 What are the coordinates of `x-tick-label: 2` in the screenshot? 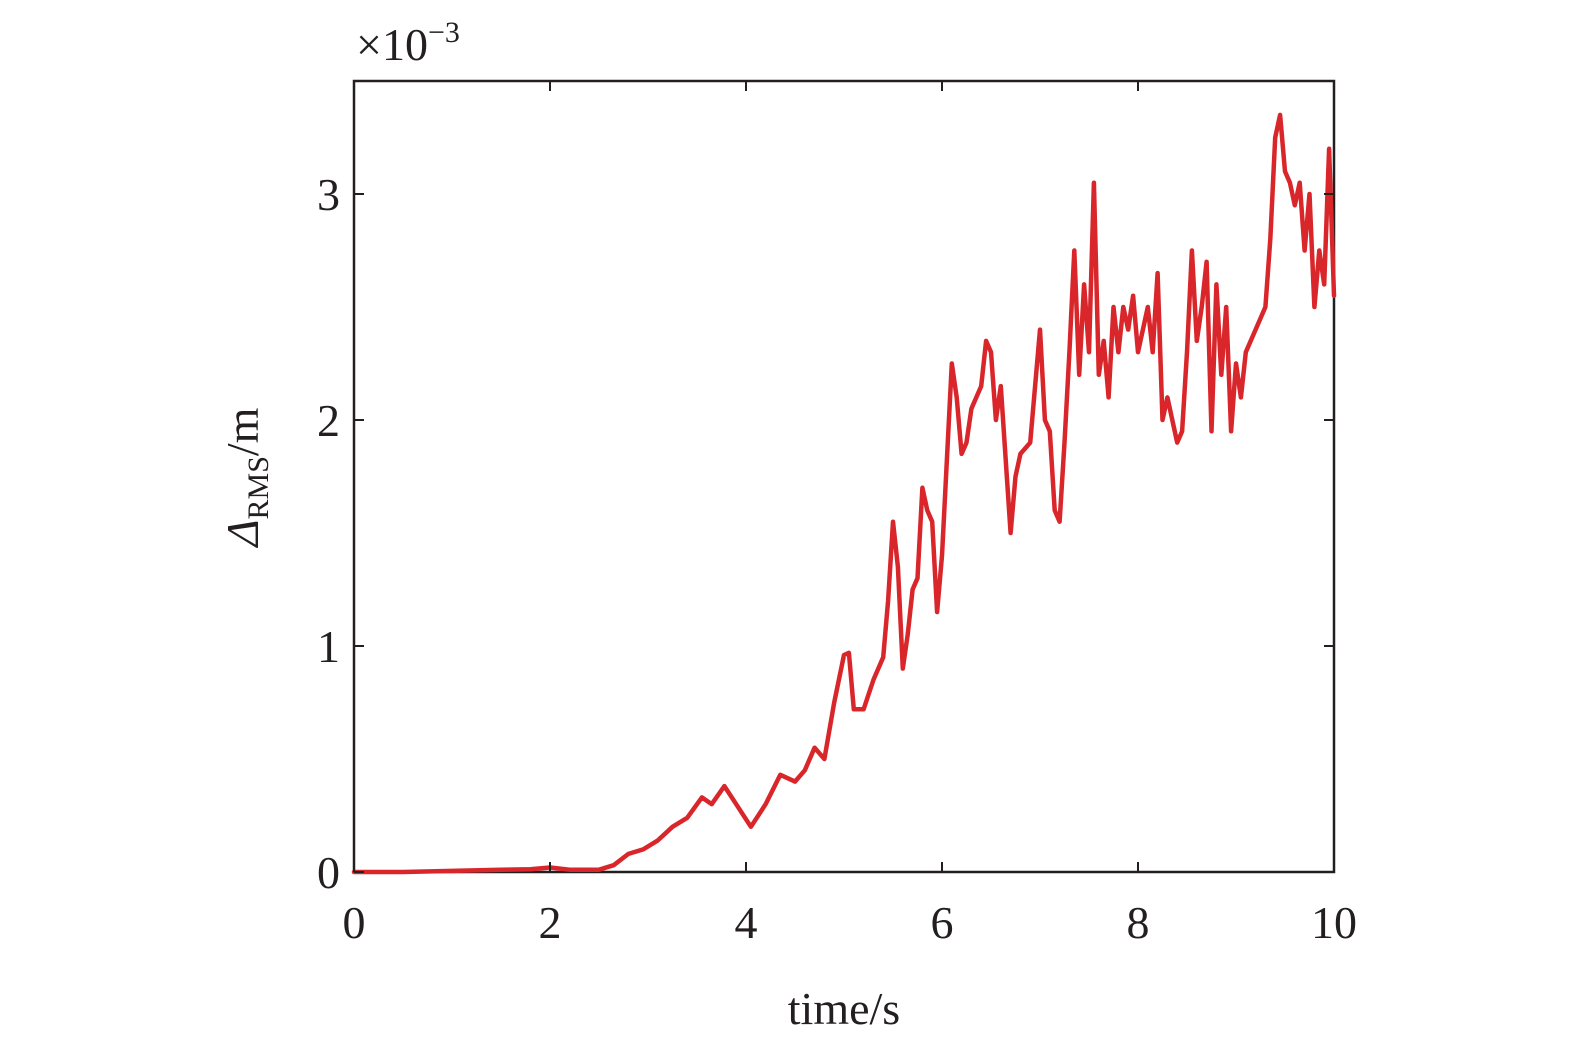 It's located at (550, 922).